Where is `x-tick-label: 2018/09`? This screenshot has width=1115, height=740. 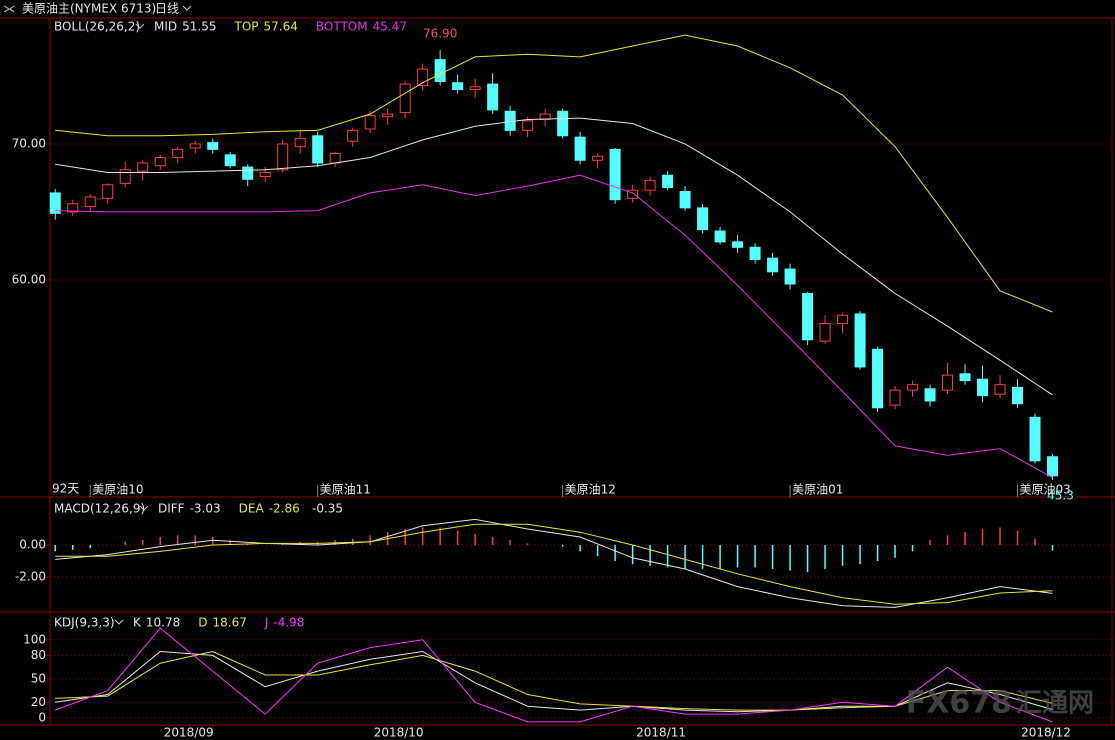 x-tick-label: 2018/09 is located at coordinates (189, 733).